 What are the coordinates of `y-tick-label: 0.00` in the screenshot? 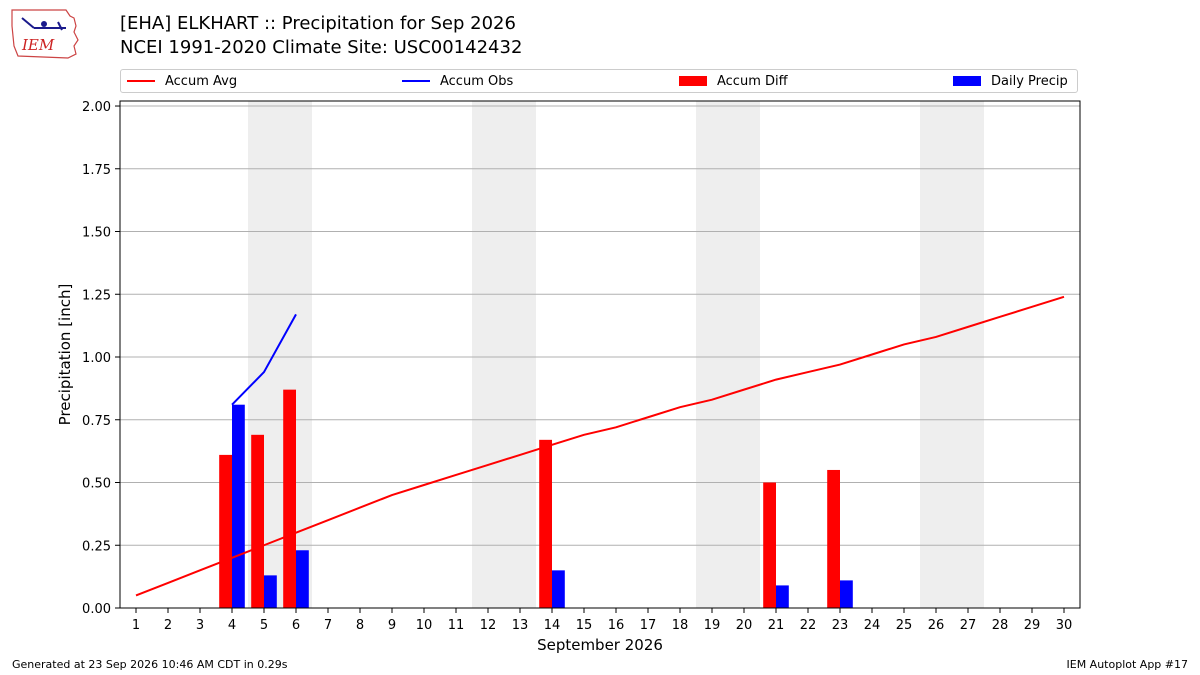 It's located at (96, 609).